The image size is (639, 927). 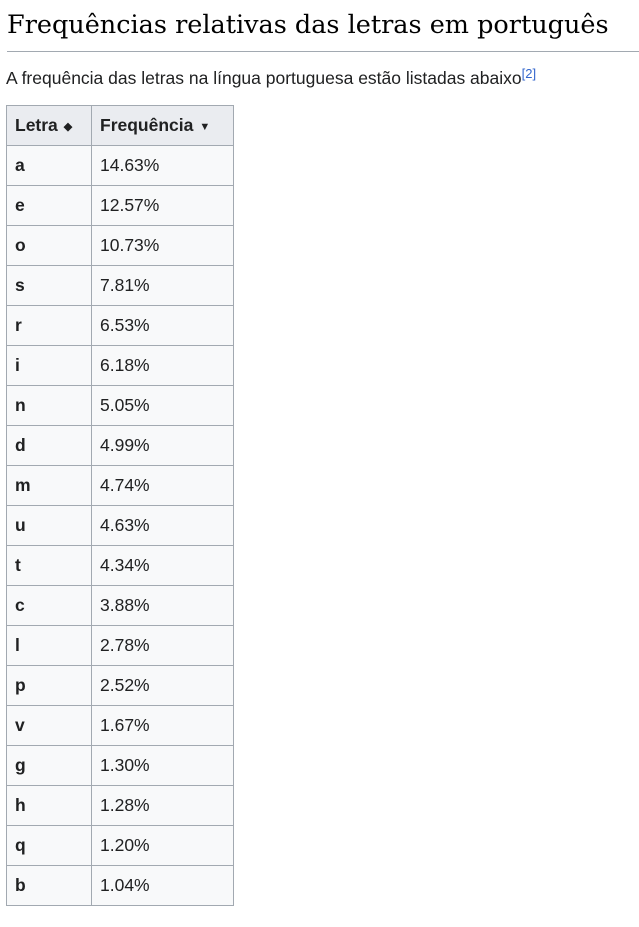 I want to click on letter-cell: s, so click(x=49, y=285).